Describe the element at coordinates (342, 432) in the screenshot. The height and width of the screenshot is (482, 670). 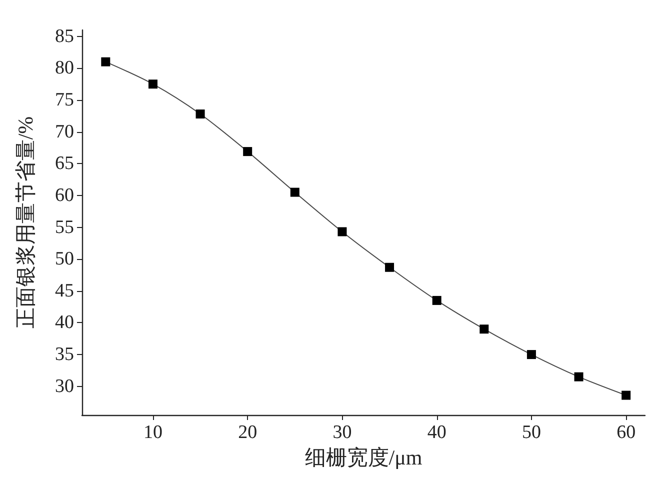
I see `x-tick-label: 30` at that location.